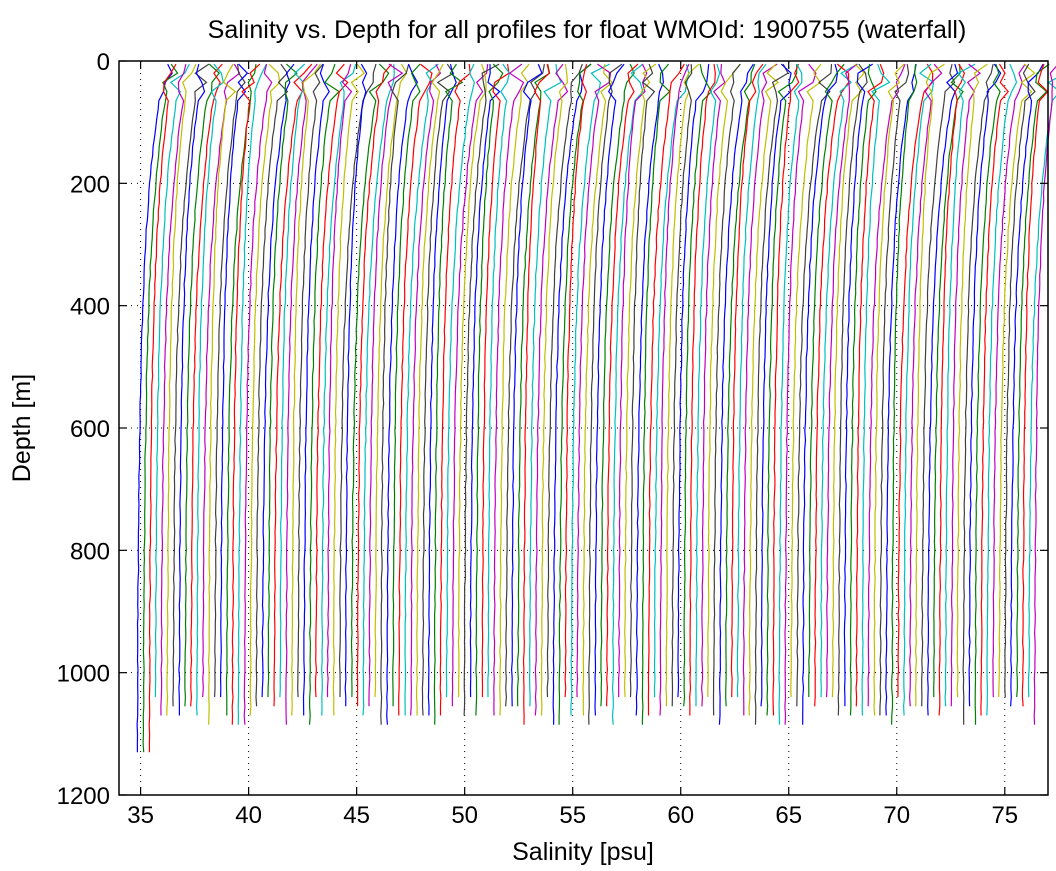 This screenshot has width=1056, height=871. I want to click on x-tick-label: 45, so click(356, 815).